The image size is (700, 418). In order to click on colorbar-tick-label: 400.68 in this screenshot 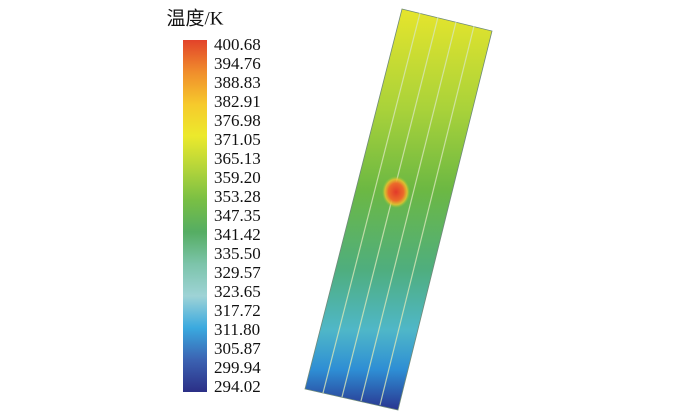, I will do `click(237, 44)`.